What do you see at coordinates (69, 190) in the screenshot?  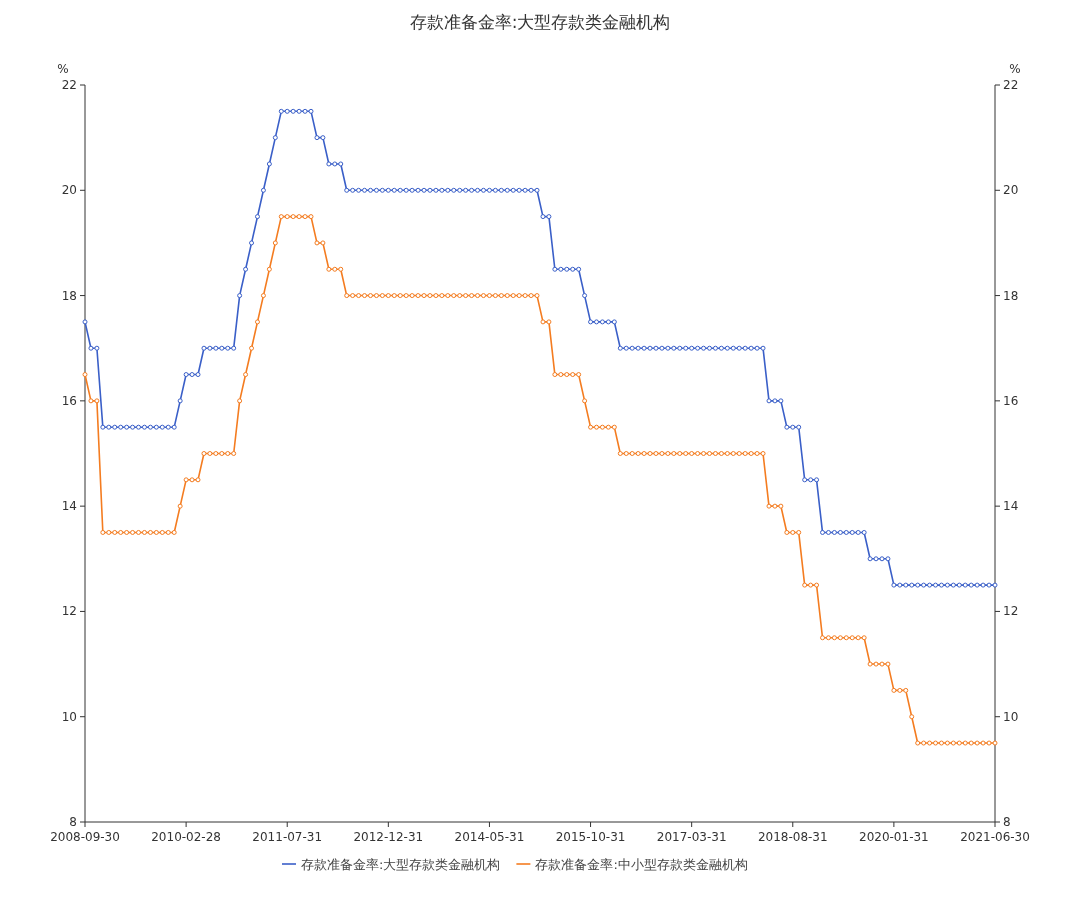 I see `y-tick-label: 20` at bounding box center [69, 190].